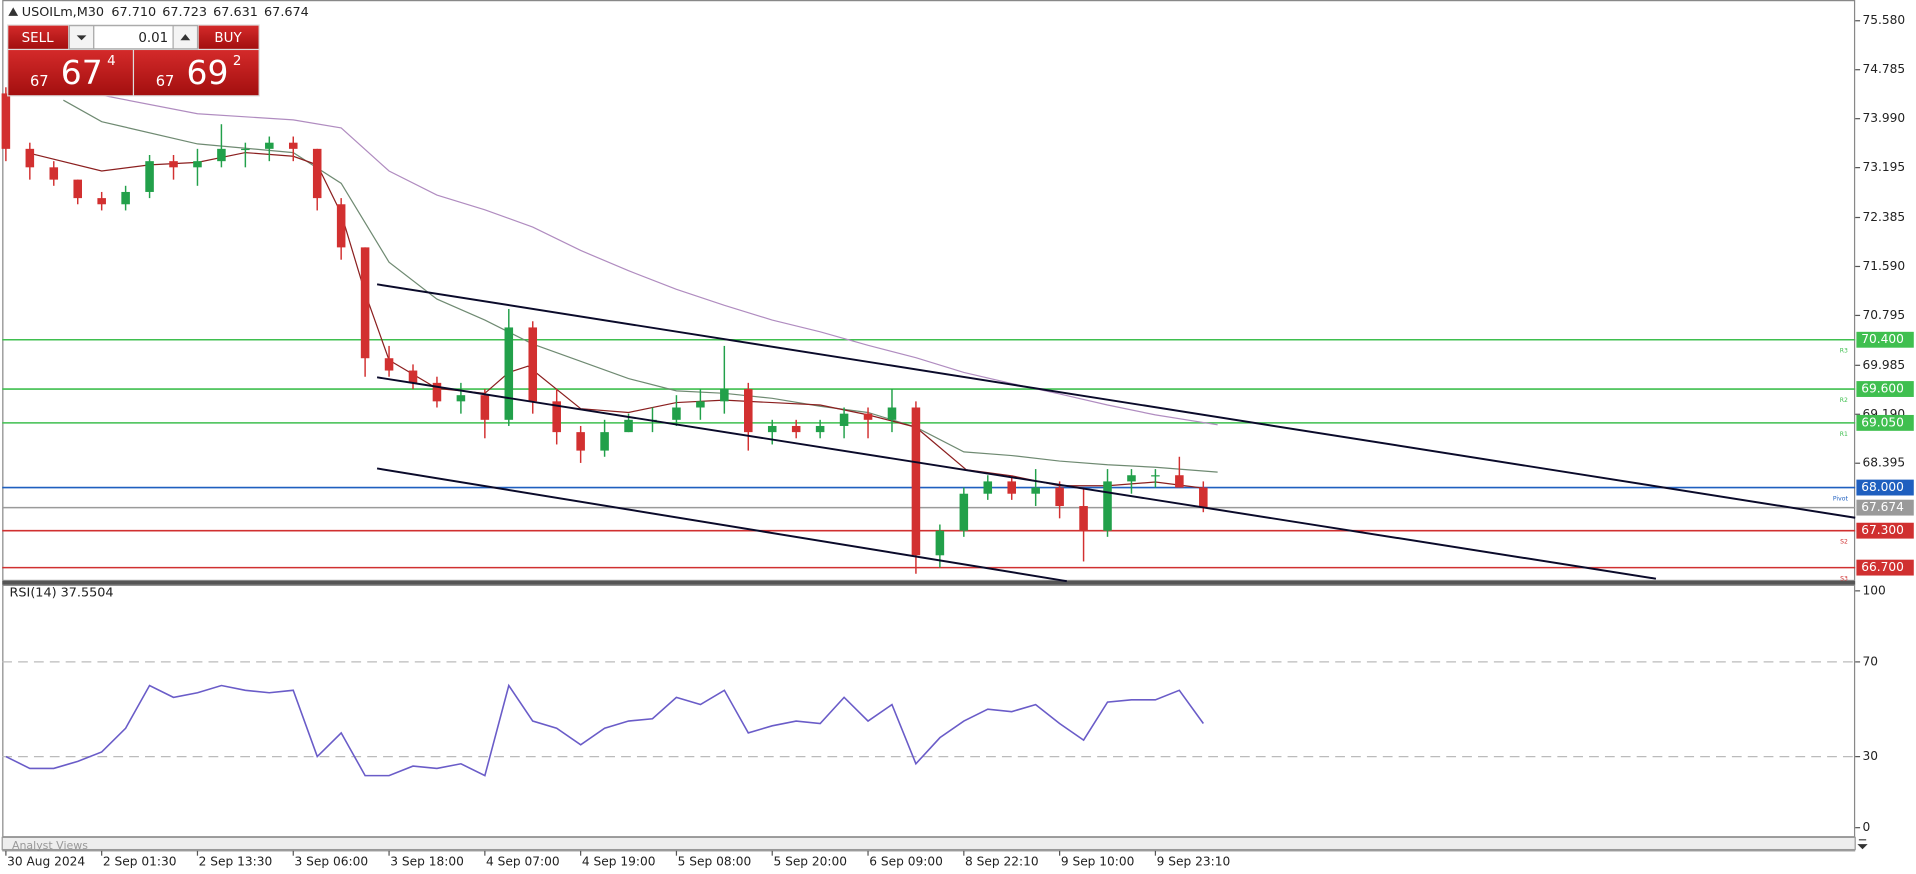  What do you see at coordinates (1882, 530) in the screenshot?
I see `level-label: 67.300` at bounding box center [1882, 530].